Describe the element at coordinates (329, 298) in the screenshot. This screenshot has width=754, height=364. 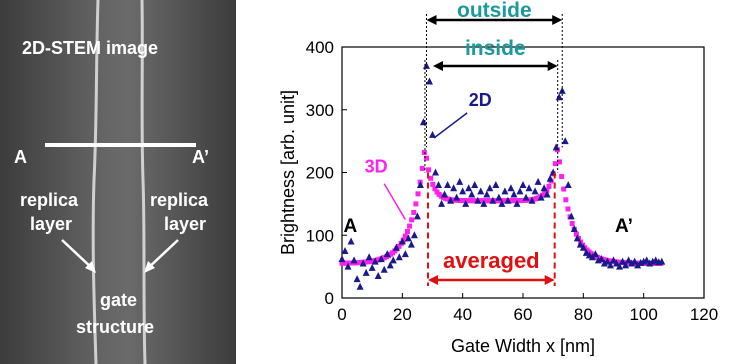
I see `y-tick-label: 0` at that location.